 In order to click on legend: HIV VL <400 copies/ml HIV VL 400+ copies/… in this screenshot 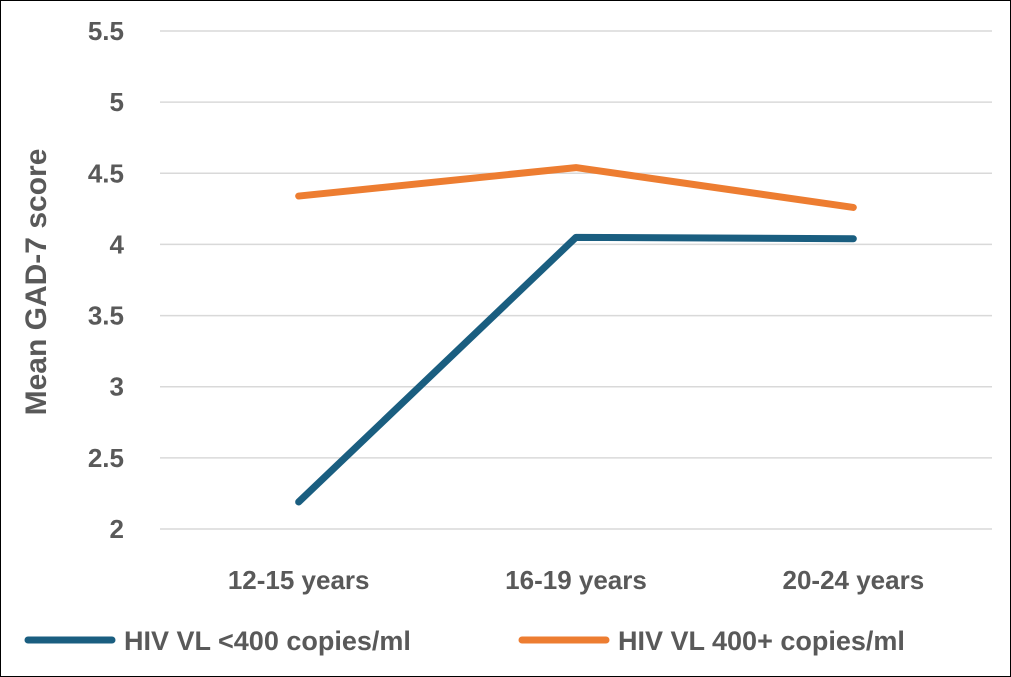, I will do `click(464, 641)`.